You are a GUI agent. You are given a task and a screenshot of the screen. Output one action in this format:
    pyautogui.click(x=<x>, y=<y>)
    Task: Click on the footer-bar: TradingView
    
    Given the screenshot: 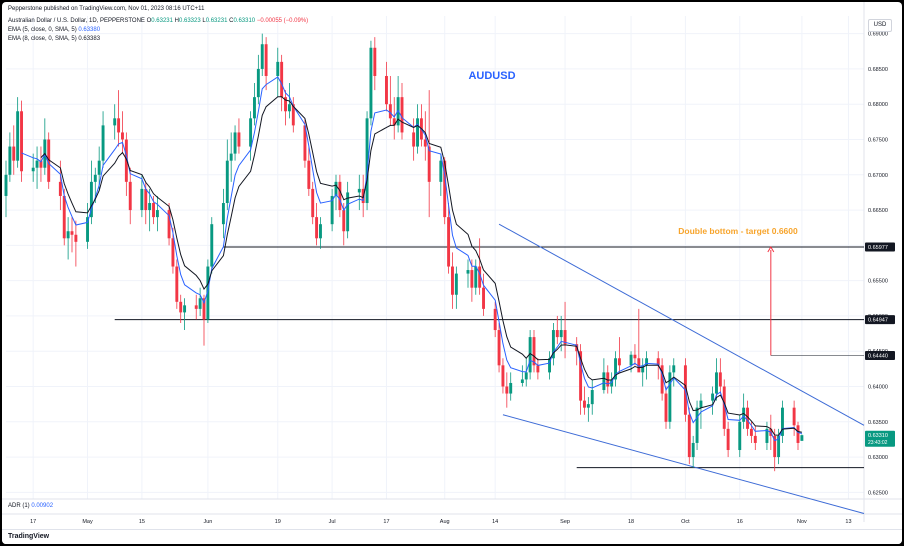 What is the action you would take?
    pyautogui.click(x=452, y=536)
    